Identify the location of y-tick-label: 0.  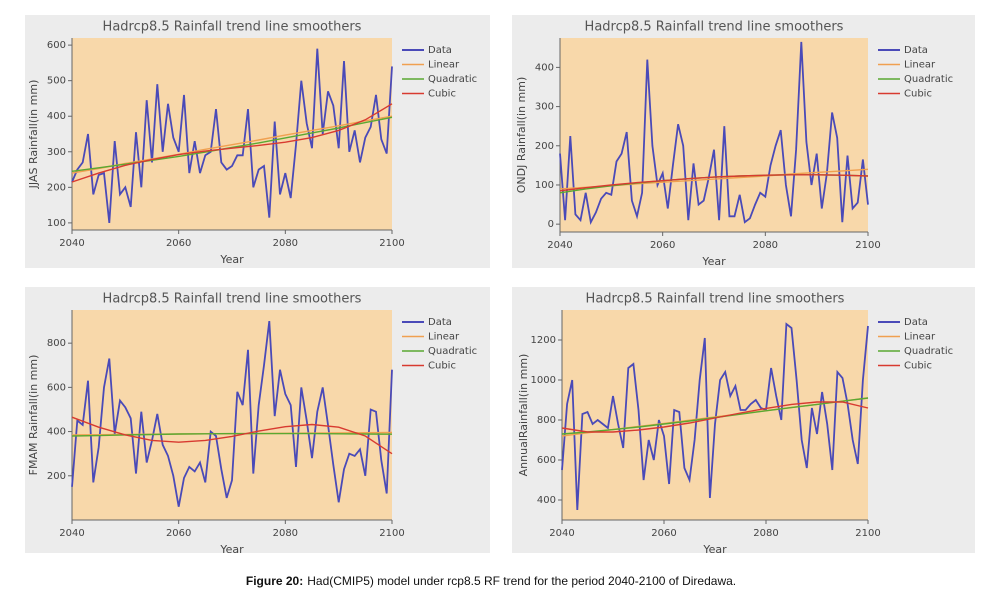
(551, 224).